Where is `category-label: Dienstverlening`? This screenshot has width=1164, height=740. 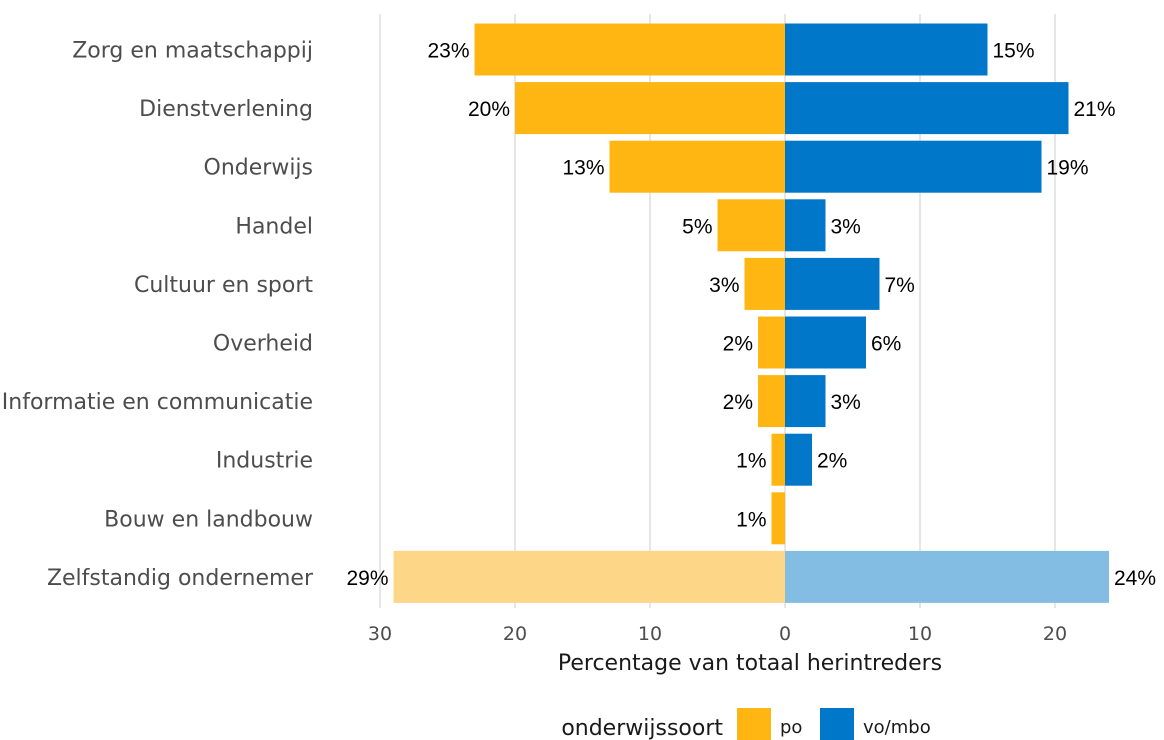 category-label: Dienstverlening is located at coordinates (226, 109).